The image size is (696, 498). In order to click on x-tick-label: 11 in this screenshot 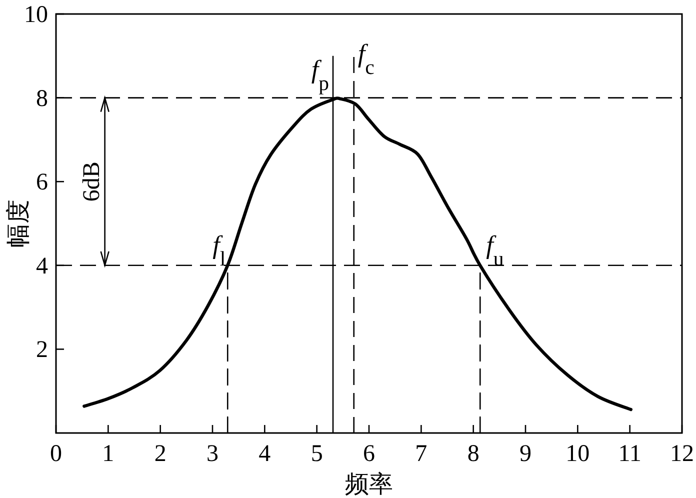, I will do `click(630, 454)`.